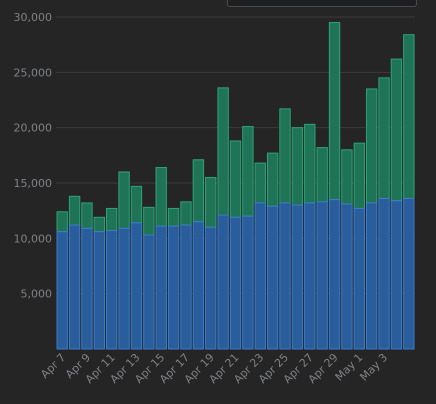 The image size is (436, 404). I want to click on y-tick-label: 25,000, so click(33, 72).